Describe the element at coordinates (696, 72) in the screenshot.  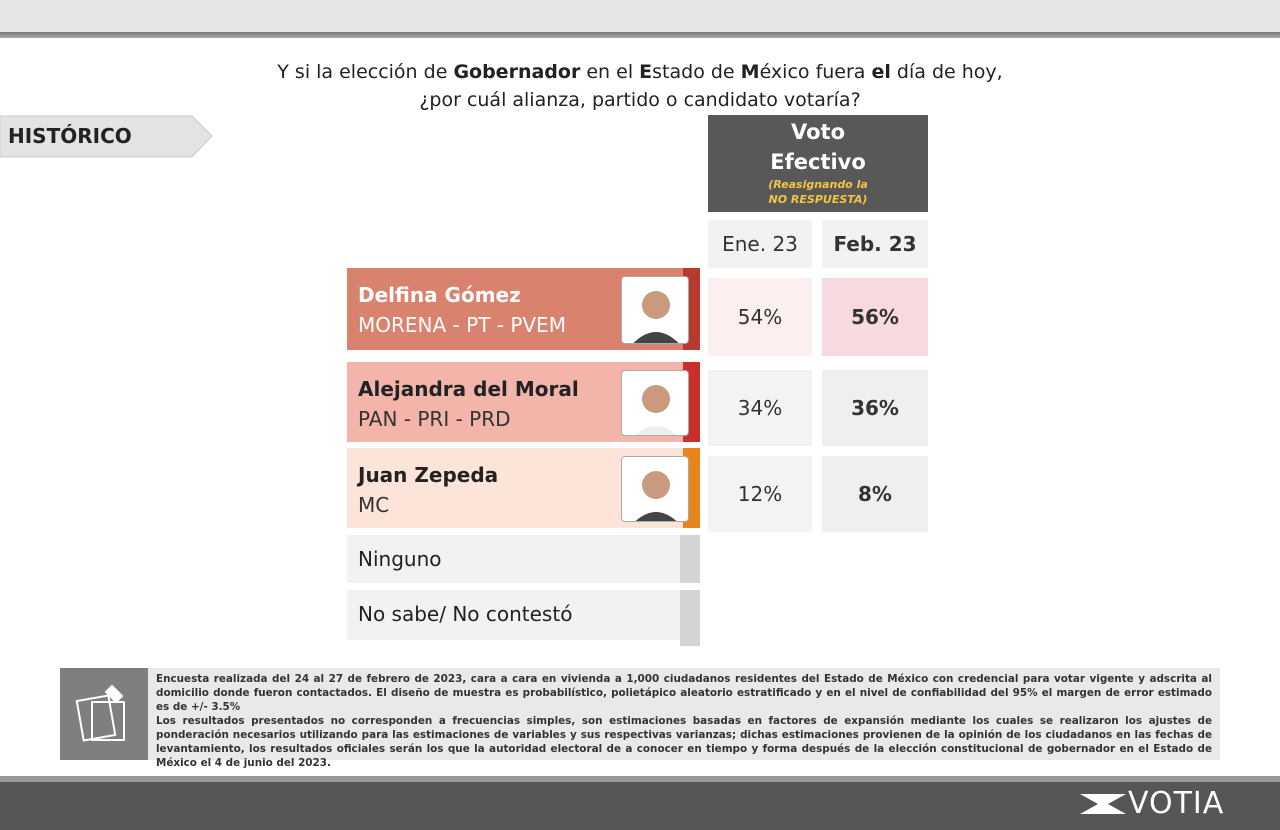
I see `question-segment: stado de` at that location.